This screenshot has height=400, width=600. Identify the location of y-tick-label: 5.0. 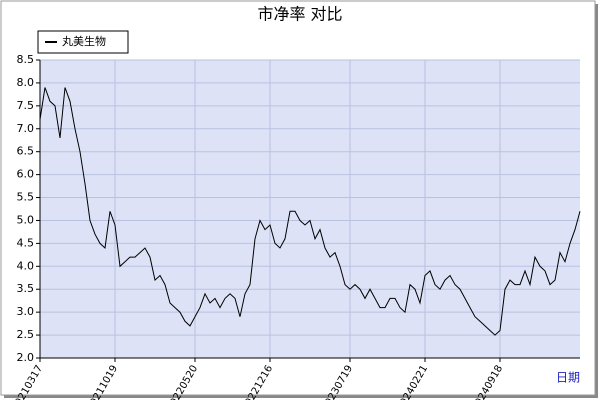
(26, 219).